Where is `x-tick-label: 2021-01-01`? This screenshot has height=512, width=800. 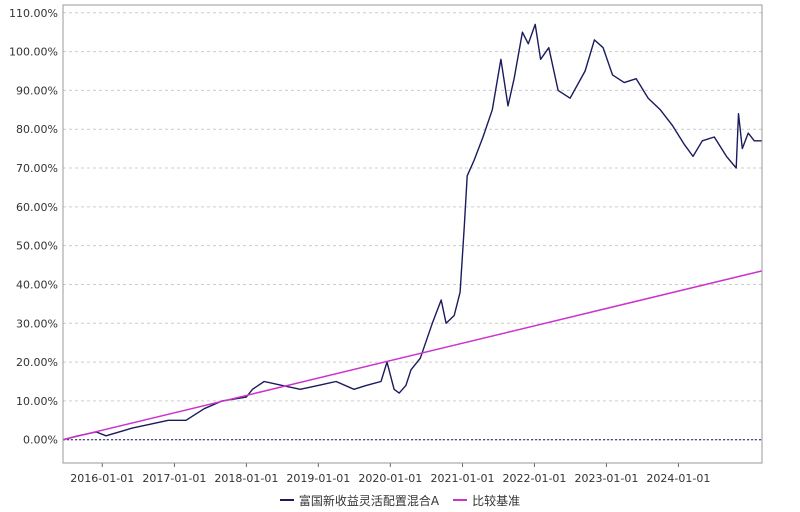 x-tick-label: 2021-01-01 is located at coordinates (463, 478).